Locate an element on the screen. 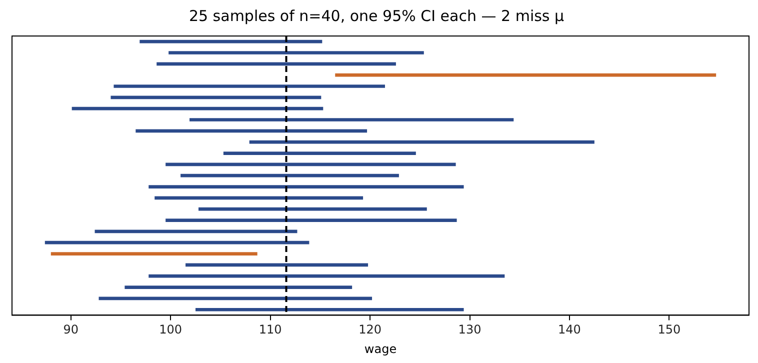 The image size is (758, 363). x-tick-label: 130 is located at coordinates (470, 329).